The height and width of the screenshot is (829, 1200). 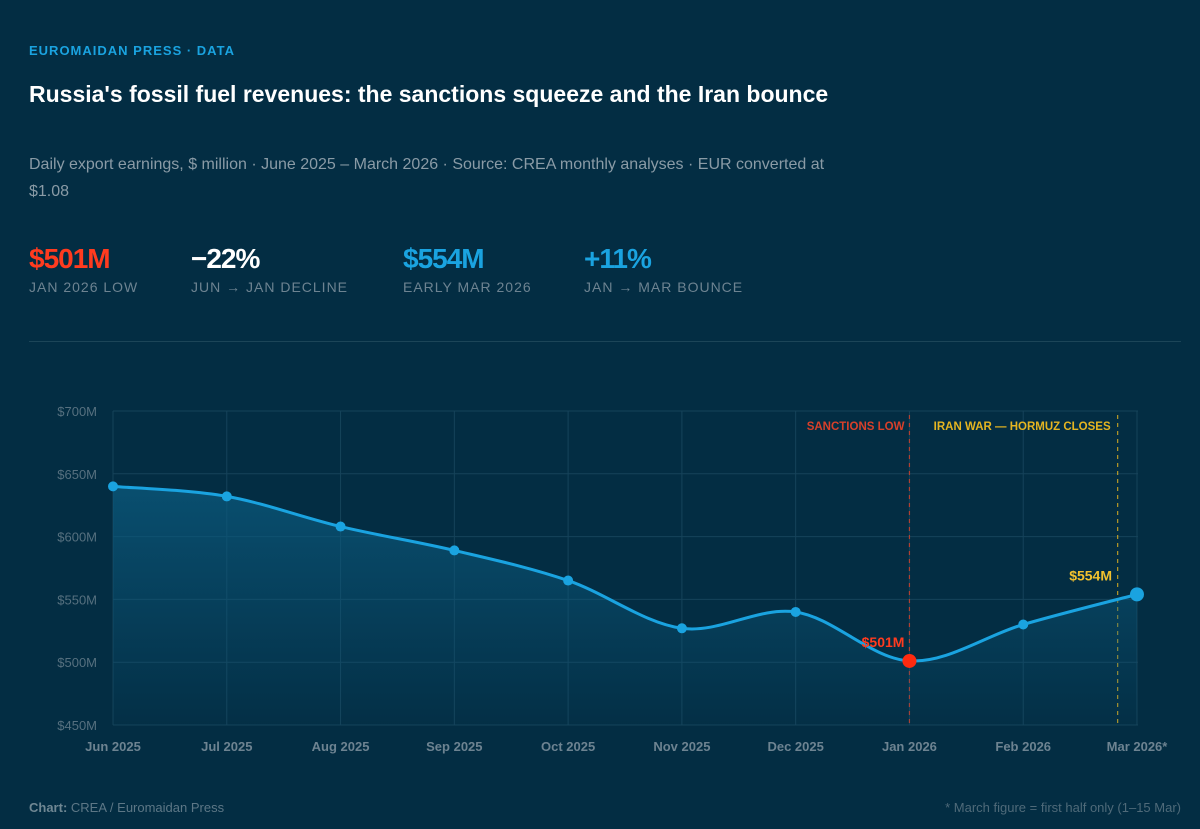 What do you see at coordinates (664, 287) in the screenshot?
I see `stat-label: JAN → MAR BOUNCE` at bounding box center [664, 287].